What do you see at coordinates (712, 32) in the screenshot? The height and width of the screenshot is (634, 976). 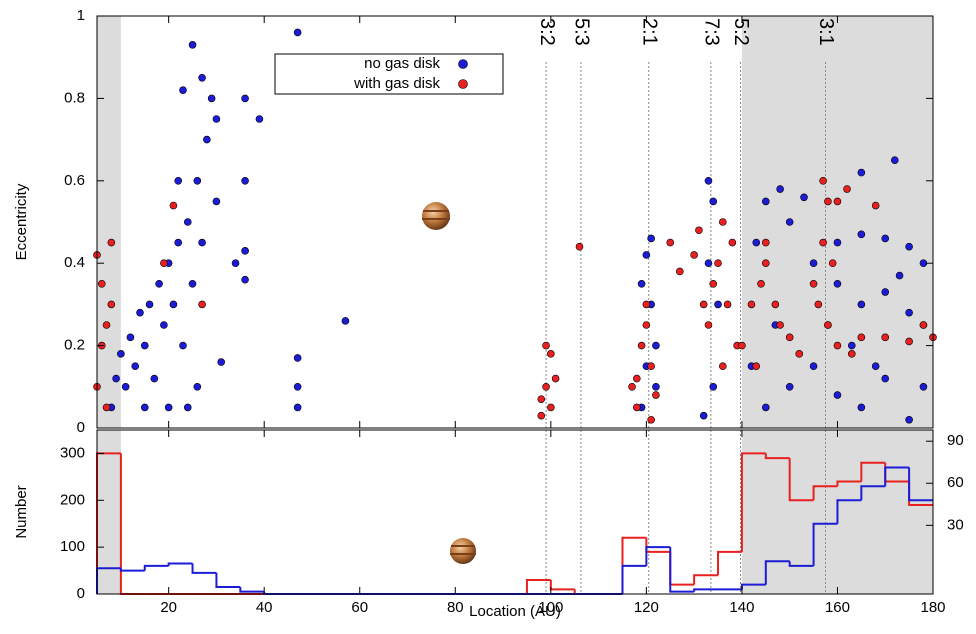 I see `resonance-label: 7:3` at bounding box center [712, 32].